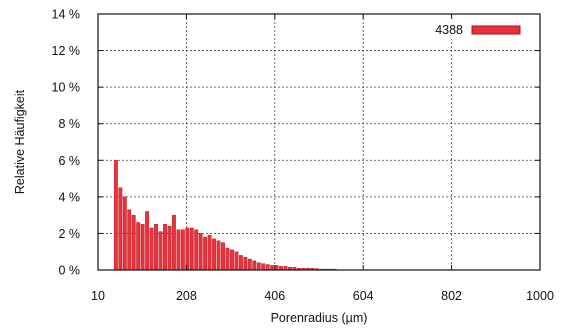 The width and height of the screenshot is (563, 329). I want to click on x-tick-label: 208, so click(186, 296).